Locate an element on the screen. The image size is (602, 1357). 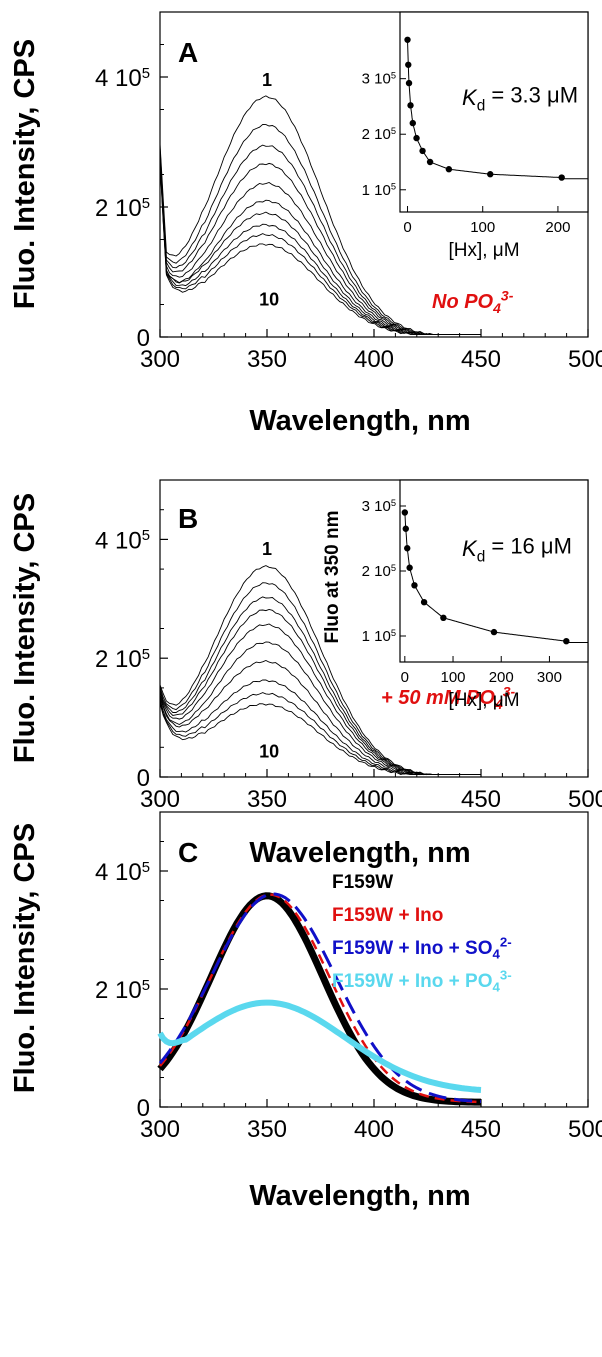
panel-letter: A is located at coordinates (188, 52).